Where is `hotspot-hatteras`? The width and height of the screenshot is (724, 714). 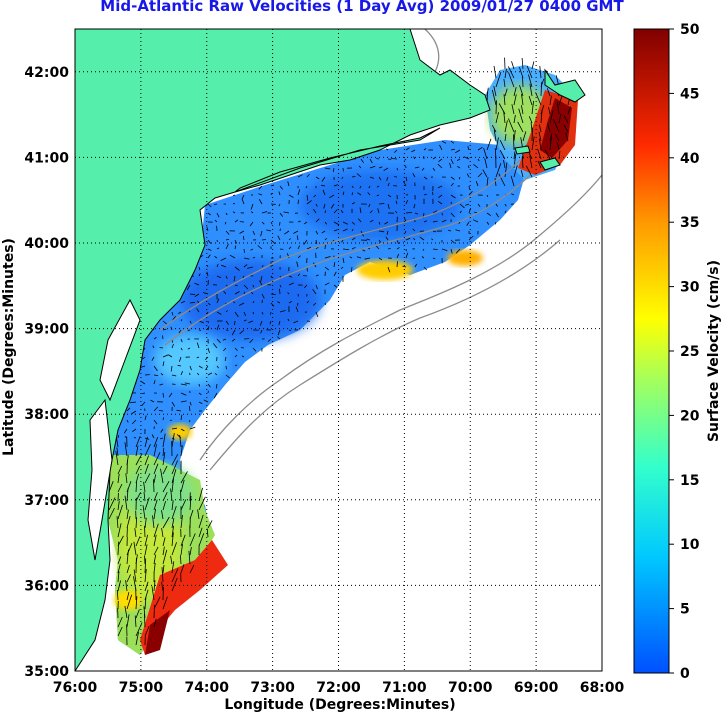 hotspot-hatteras is located at coordinates (184, 597).